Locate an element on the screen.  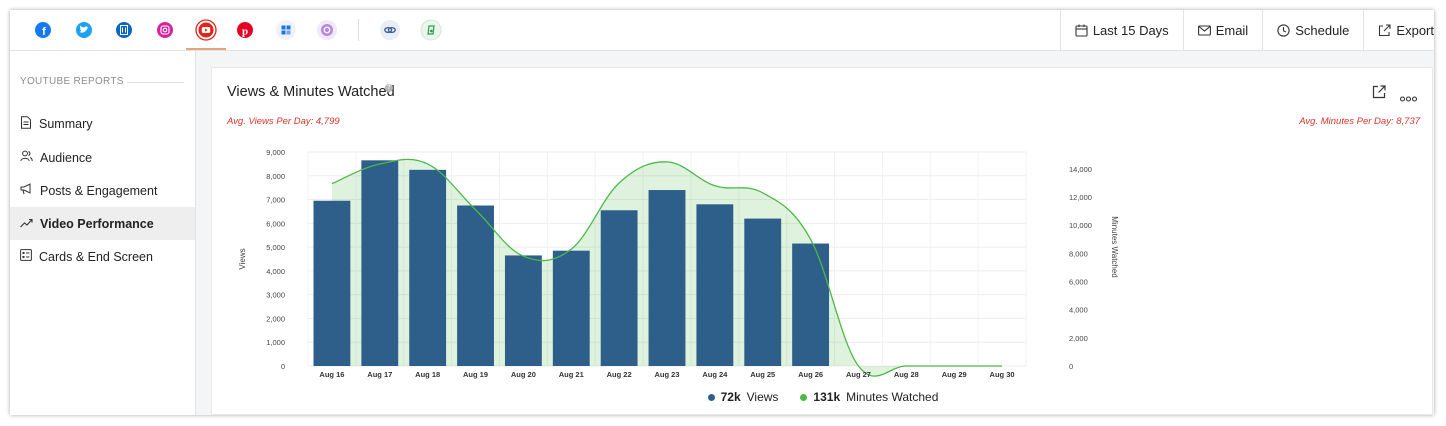
link-icon is located at coordinates (390, 30).